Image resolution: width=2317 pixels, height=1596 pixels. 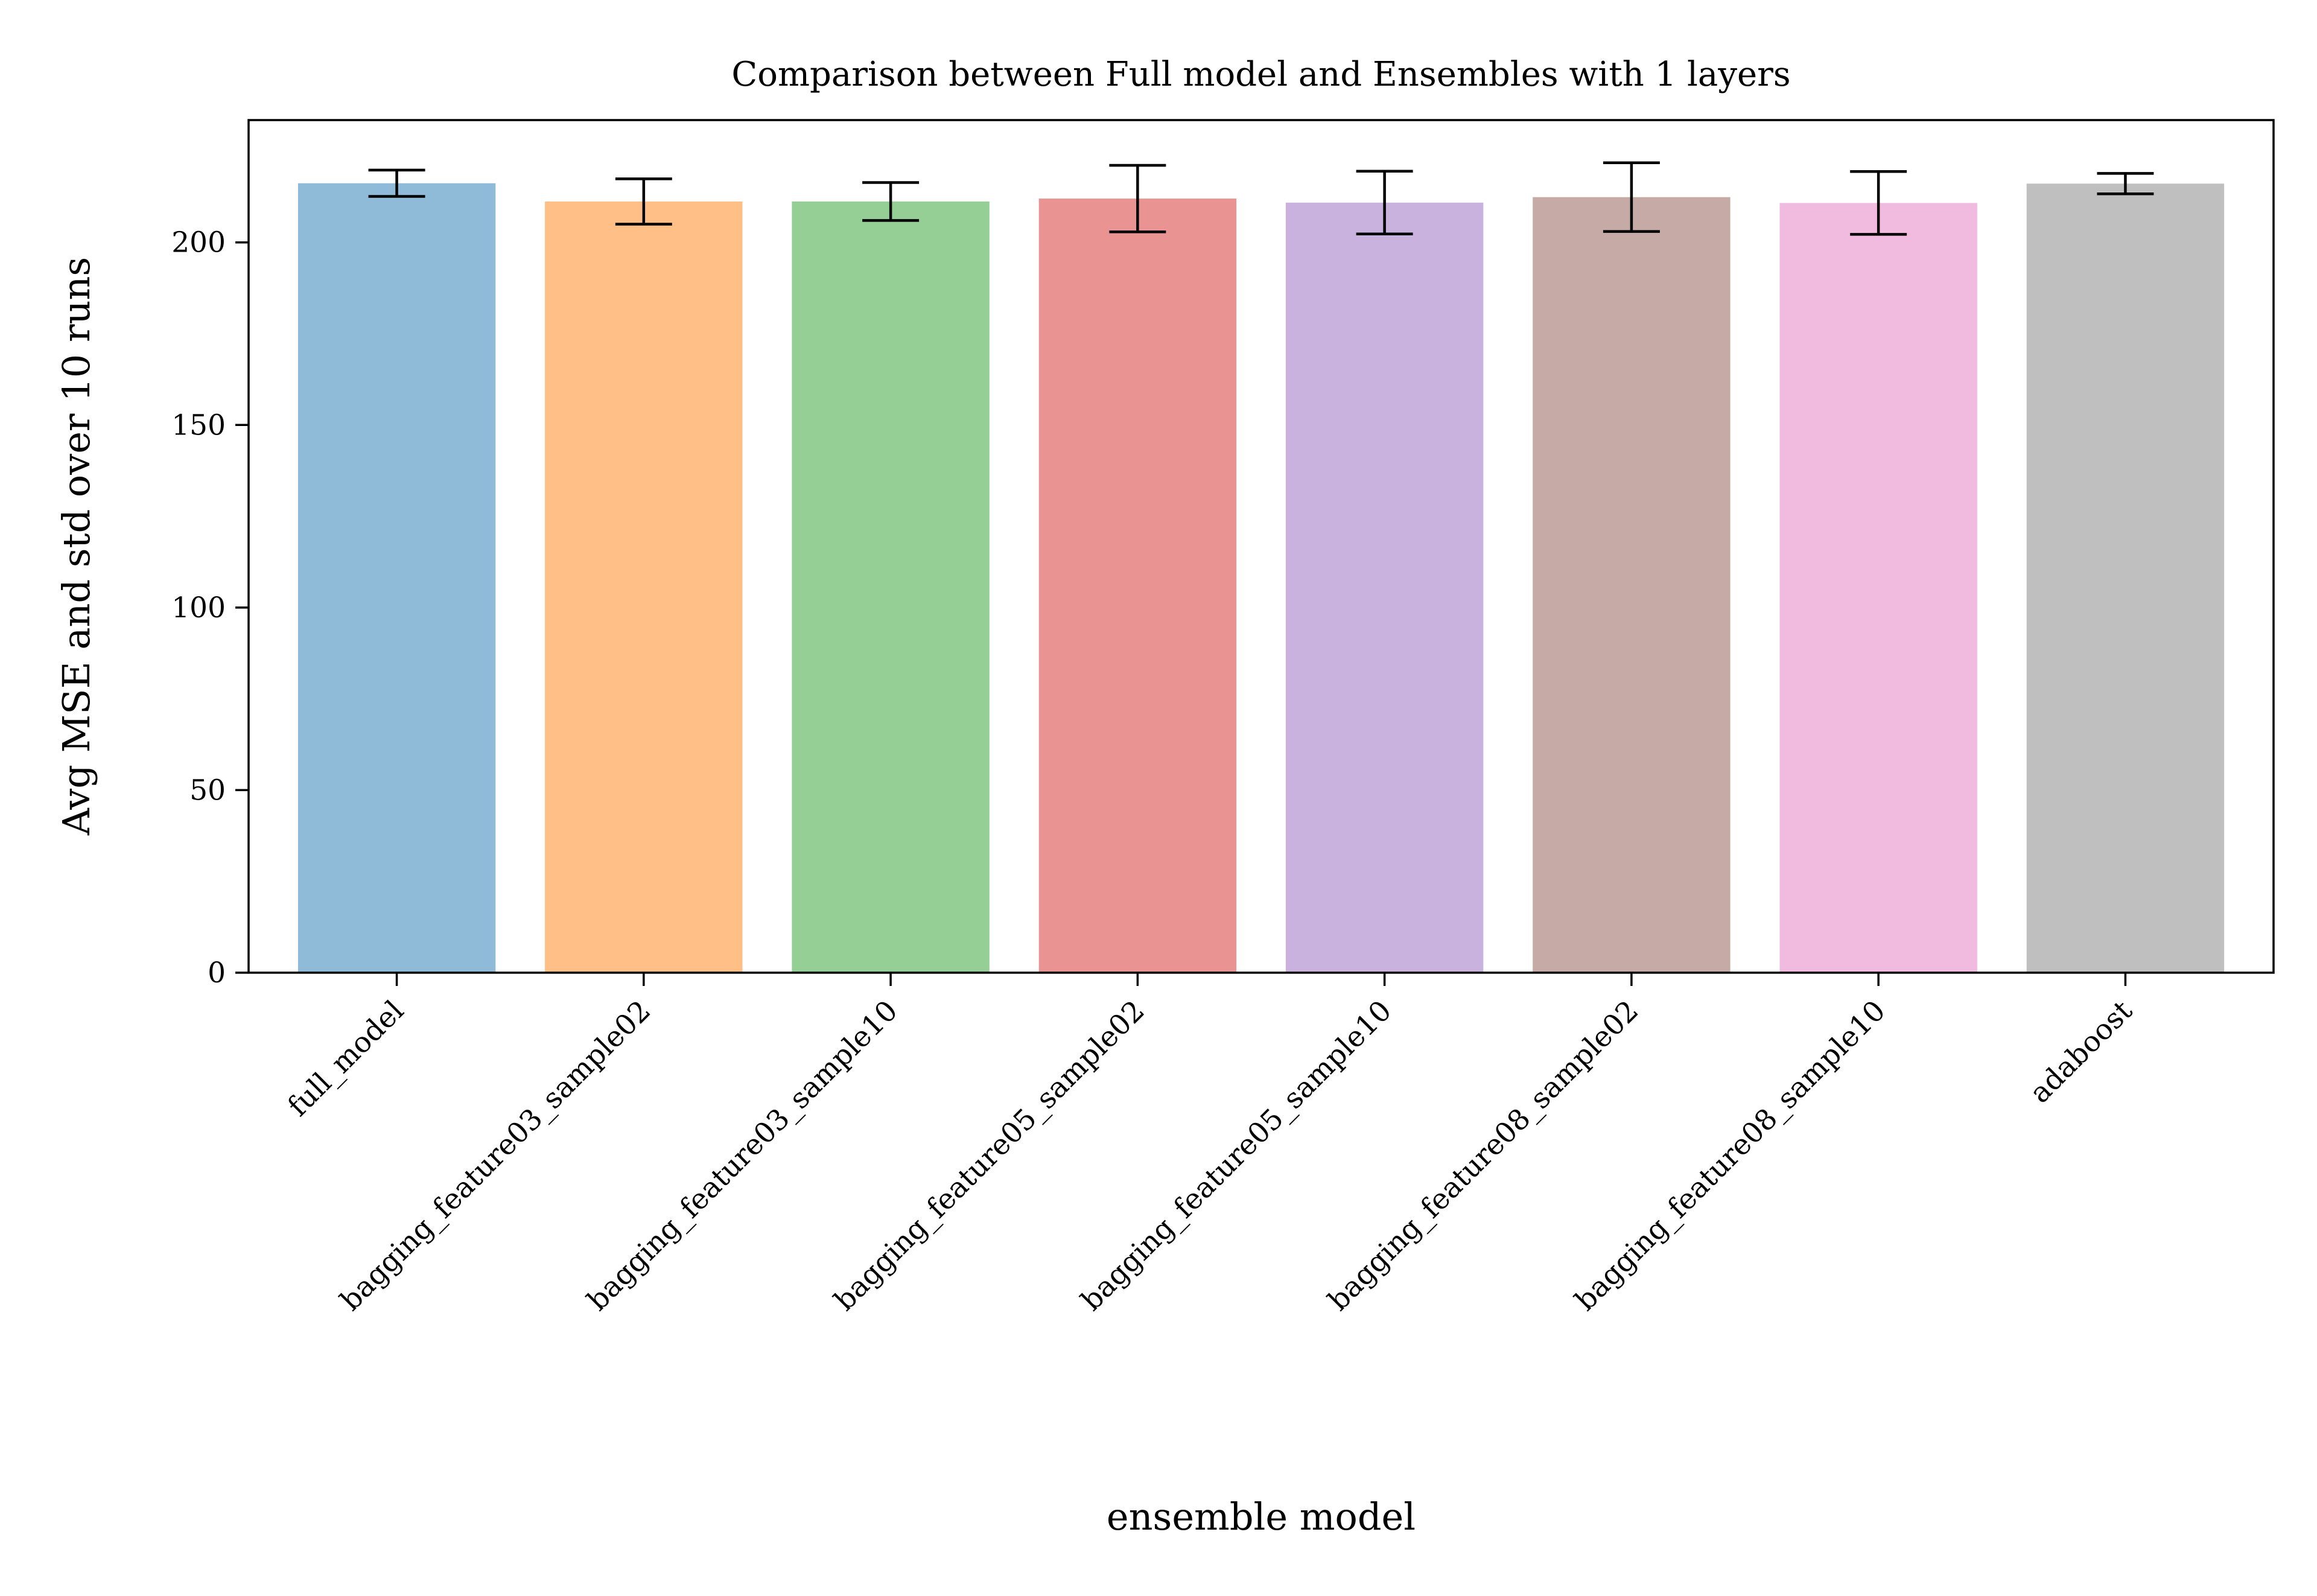 What do you see at coordinates (644, 587) in the screenshot?
I see `bar-bagging_feature03_sample02` at bounding box center [644, 587].